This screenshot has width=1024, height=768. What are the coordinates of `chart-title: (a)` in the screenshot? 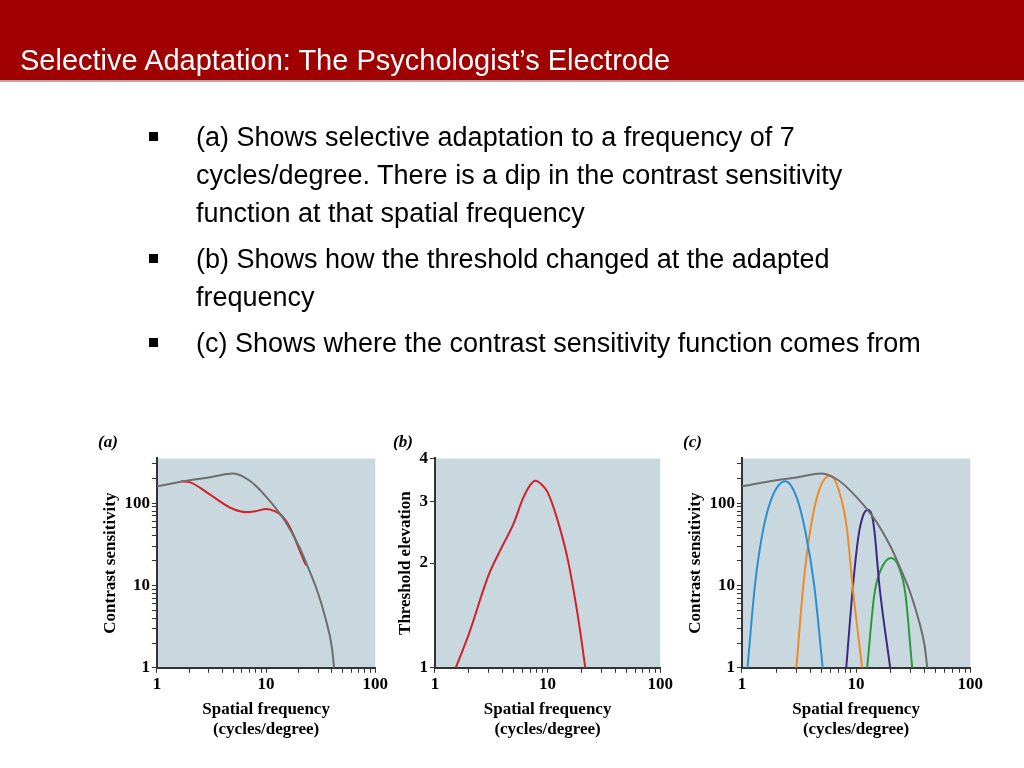 It's located at (108, 441).